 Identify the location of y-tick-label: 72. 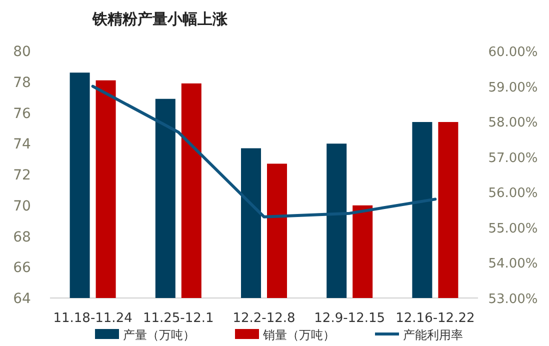
(22, 176).